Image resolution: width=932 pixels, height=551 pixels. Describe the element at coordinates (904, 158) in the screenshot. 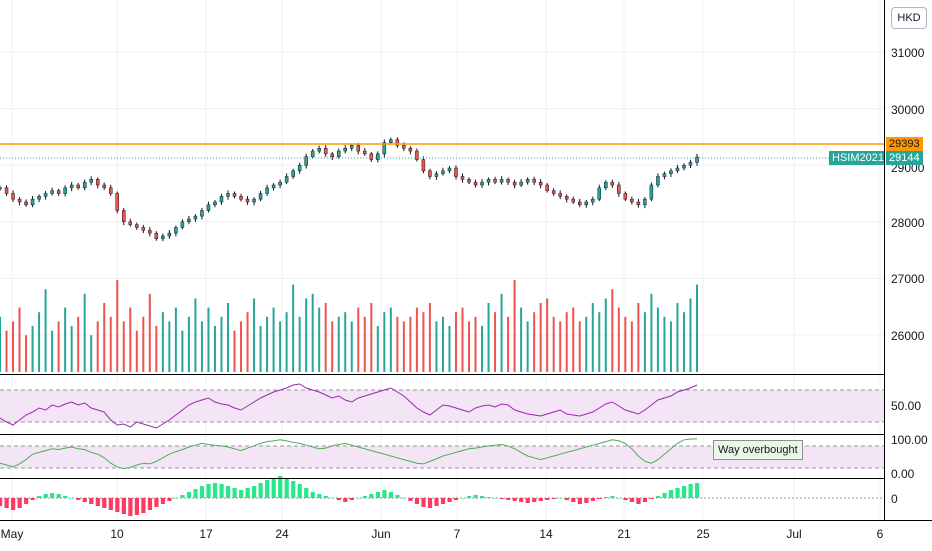

I see `last-price-label: 29144` at that location.